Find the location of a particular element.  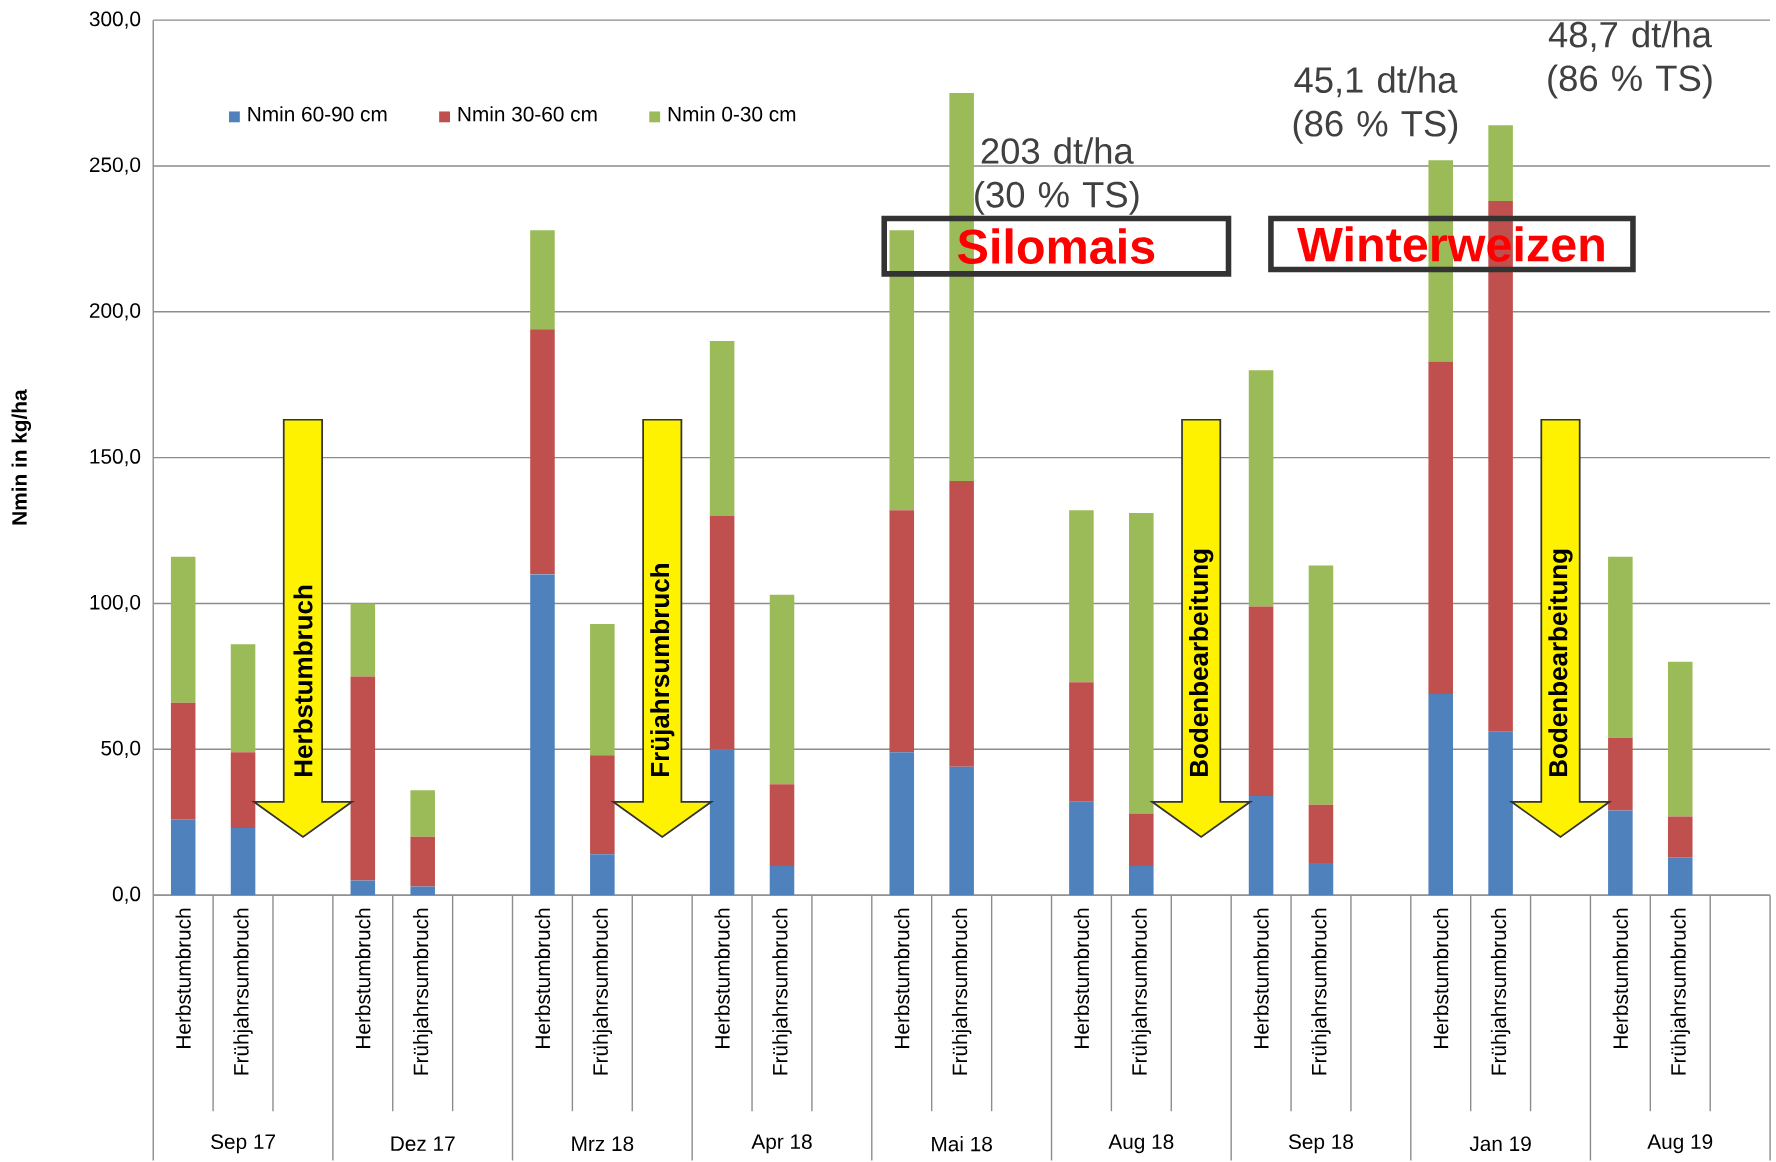

y-tick-label: 300,0 is located at coordinates (115, 20).